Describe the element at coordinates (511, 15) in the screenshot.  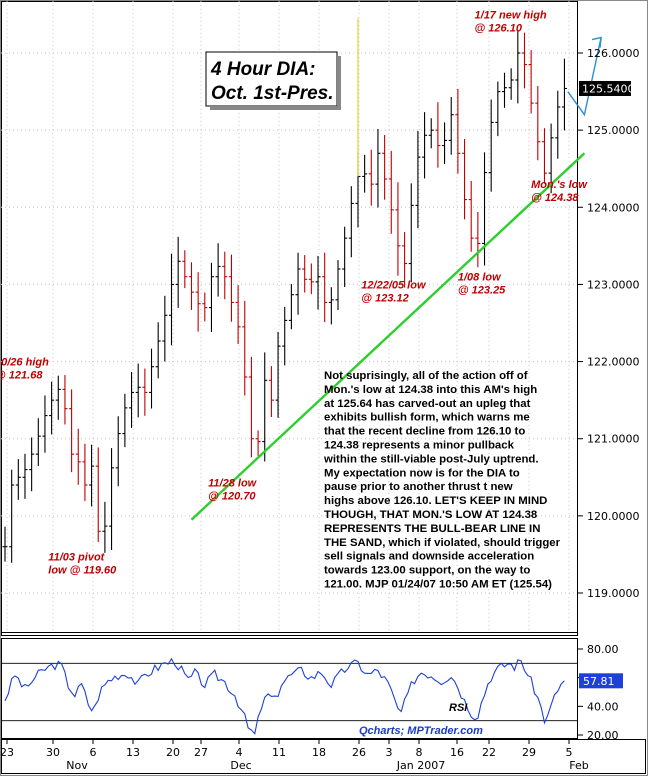
I see `annotation-line: 1/17 new high` at that location.